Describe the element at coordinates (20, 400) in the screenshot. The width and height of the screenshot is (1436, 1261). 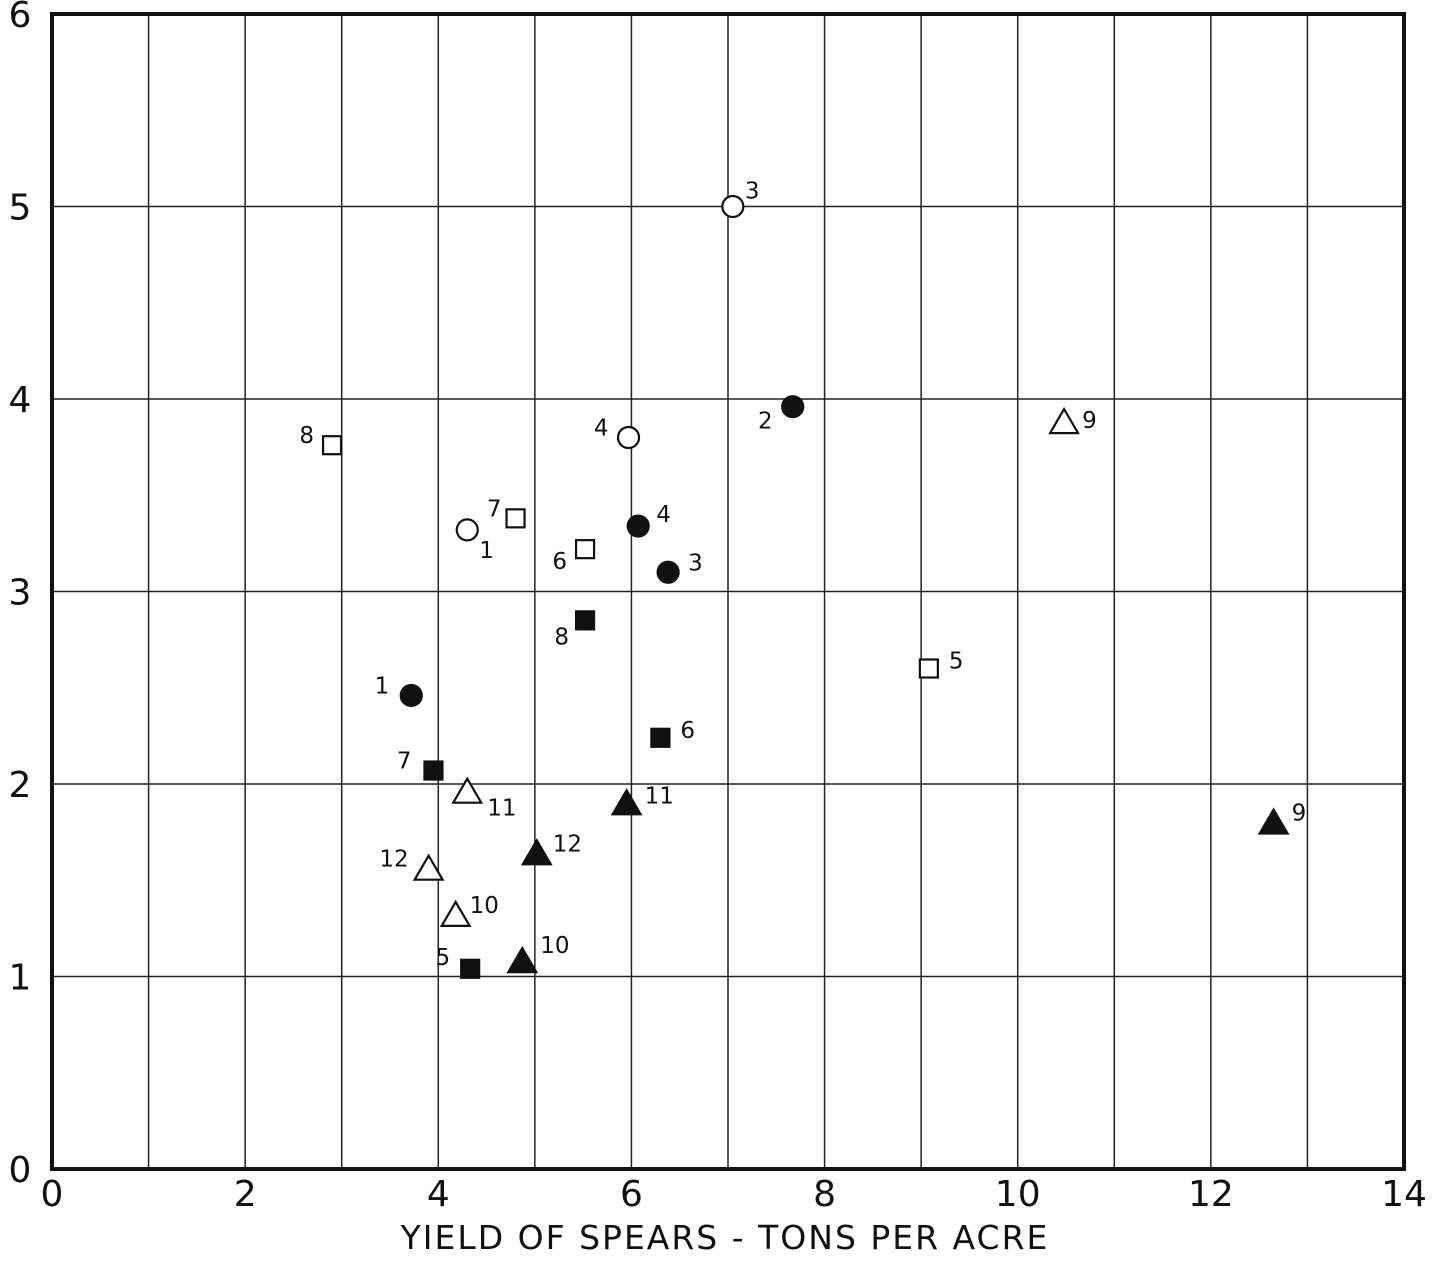
I see `y-tick-label: 4` at that location.